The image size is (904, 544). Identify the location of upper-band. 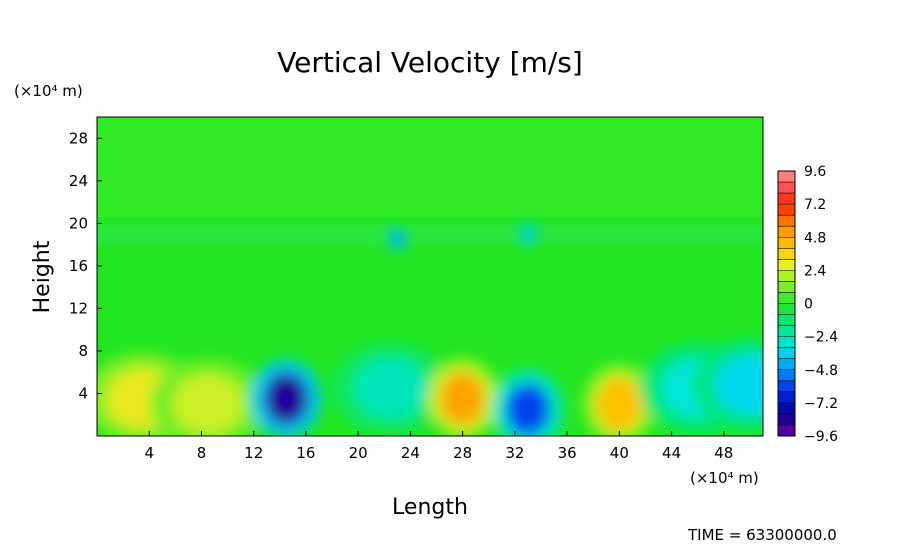
(430, 167).